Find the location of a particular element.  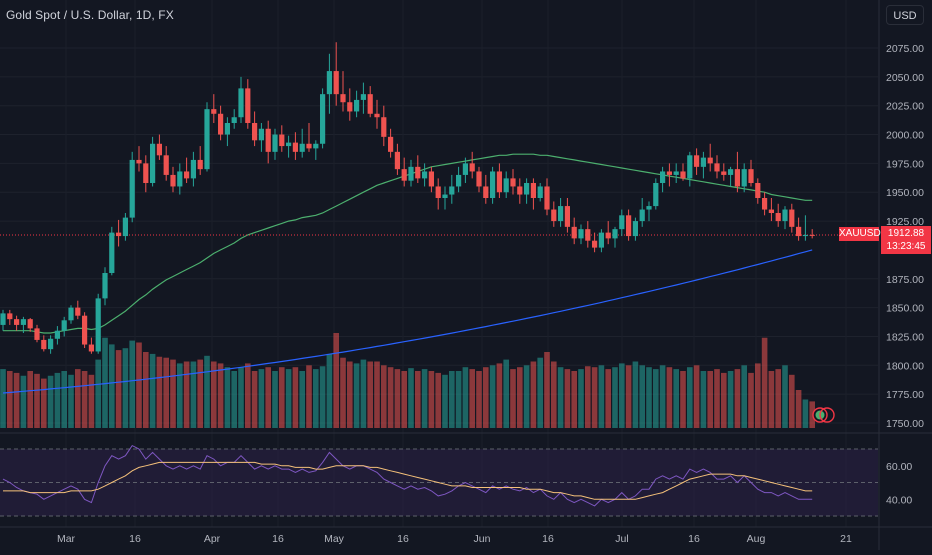

currency-button: USD is located at coordinates (905, 15).